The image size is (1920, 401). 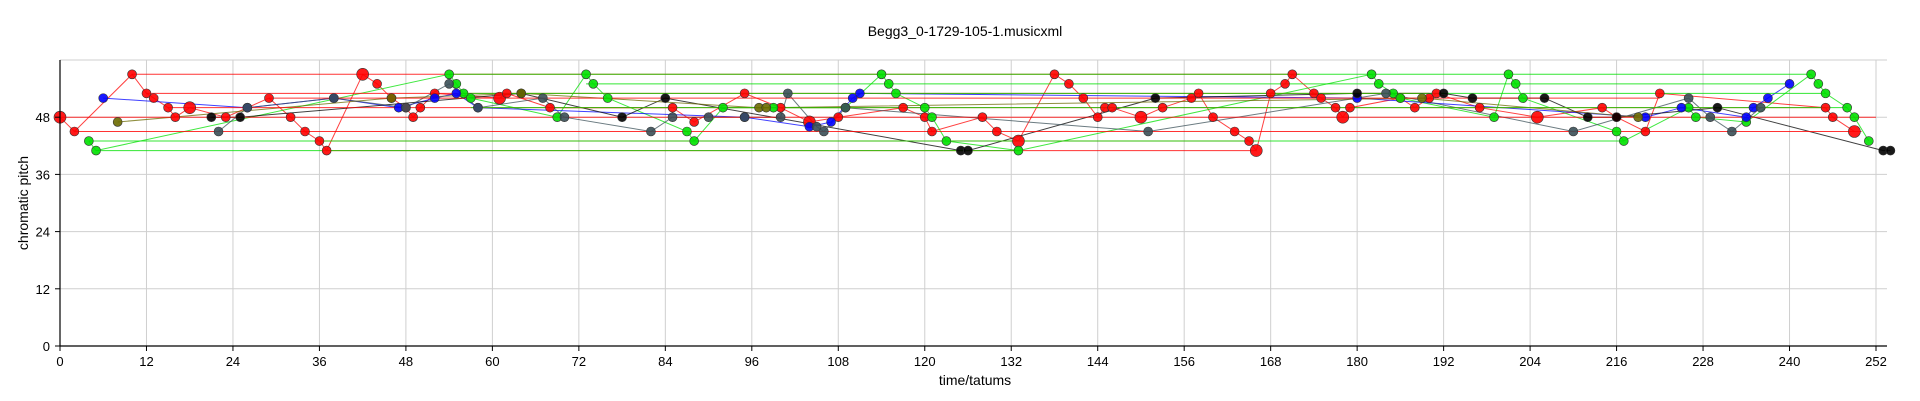 What do you see at coordinates (406, 361) in the screenshot?
I see `x-tick-label: 48` at bounding box center [406, 361].